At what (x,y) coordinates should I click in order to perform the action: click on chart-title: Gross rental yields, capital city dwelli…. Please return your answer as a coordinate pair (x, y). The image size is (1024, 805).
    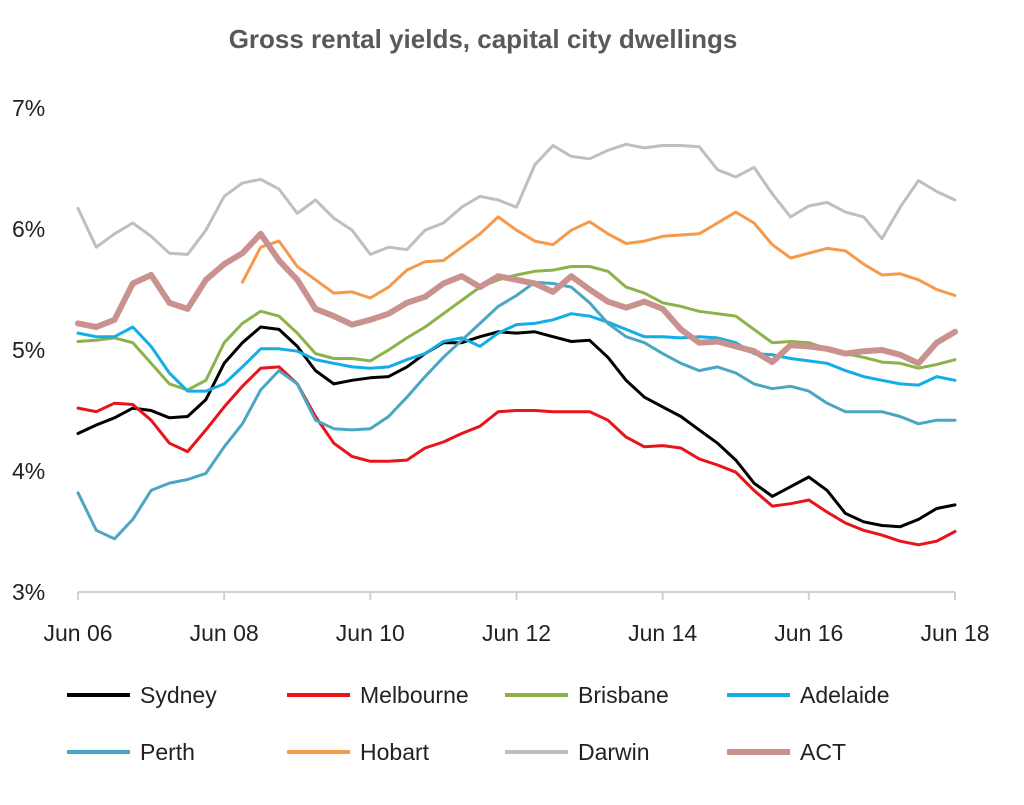
    Looking at the image, I should click on (483, 39).